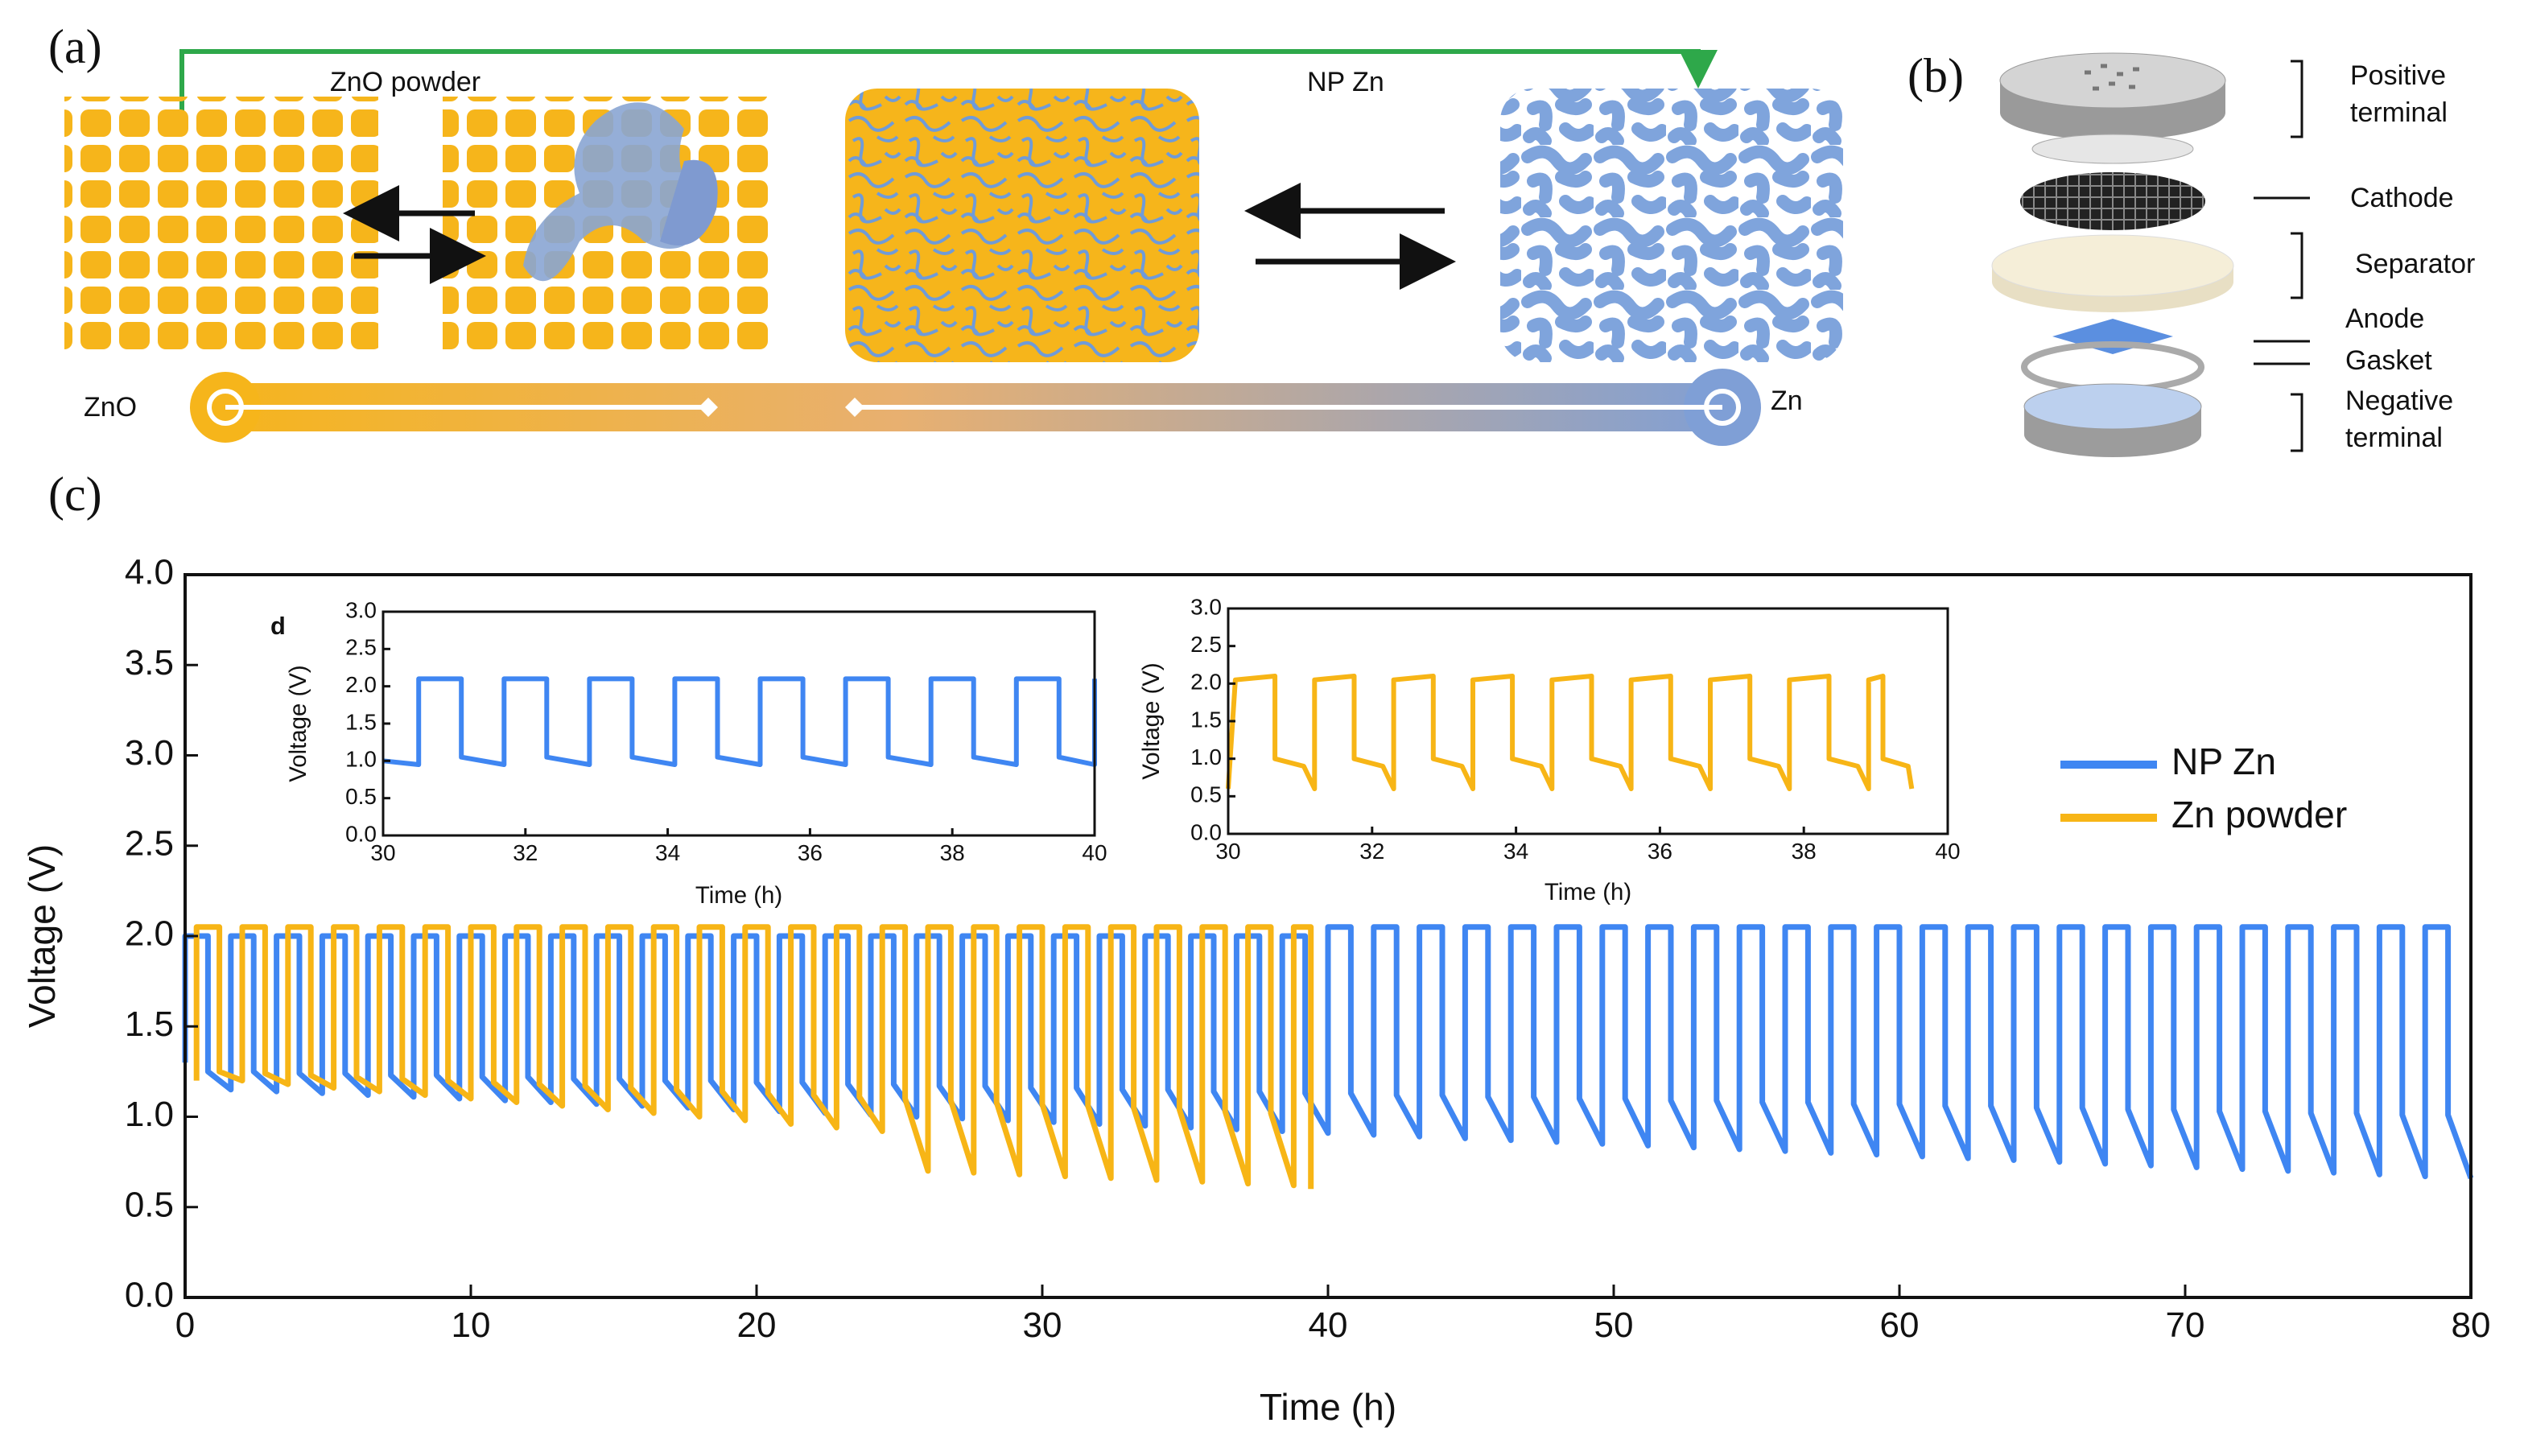 Image resolution: width=2524 pixels, height=1456 pixels. I want to click on x-tick-label: 80, so click(2471, 1325).